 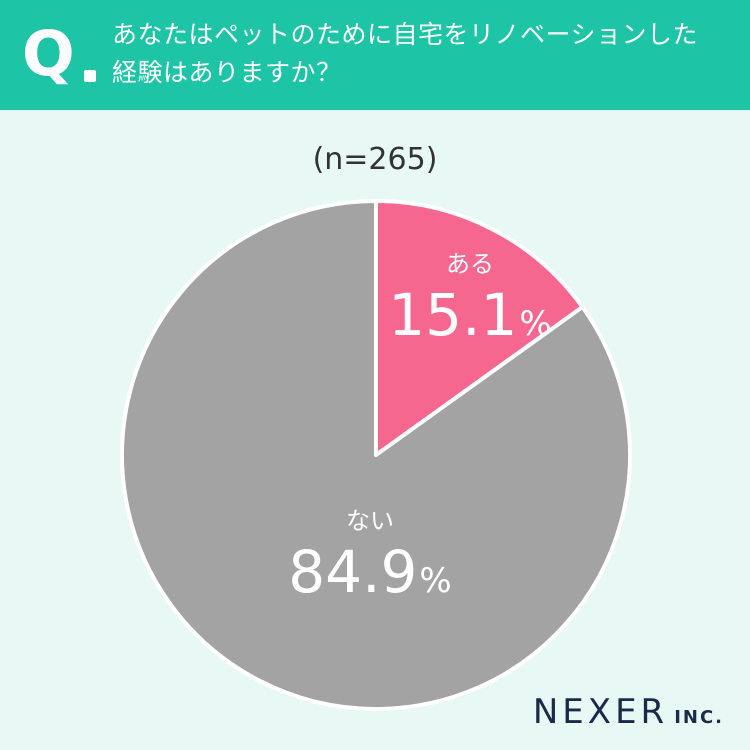 What do you see at coordinates (422, 54) in the screenshot?
I see `question-text: あなたはペットのために自宅をリノベーションした 経験はありますか？` at bounding box center [422, 54].